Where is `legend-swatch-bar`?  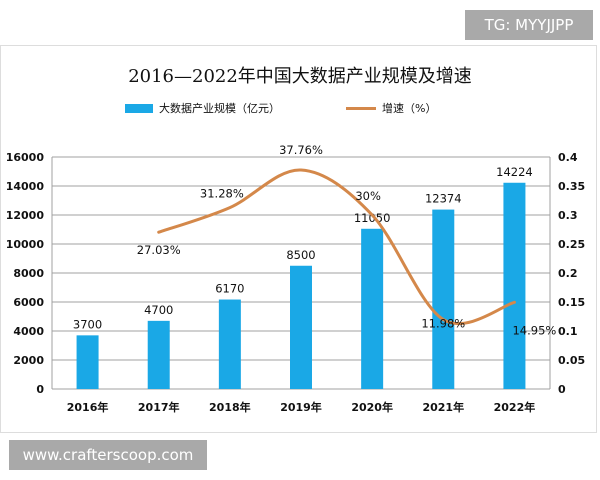
legend-swatch-bar is located at coordinates (139, 108).